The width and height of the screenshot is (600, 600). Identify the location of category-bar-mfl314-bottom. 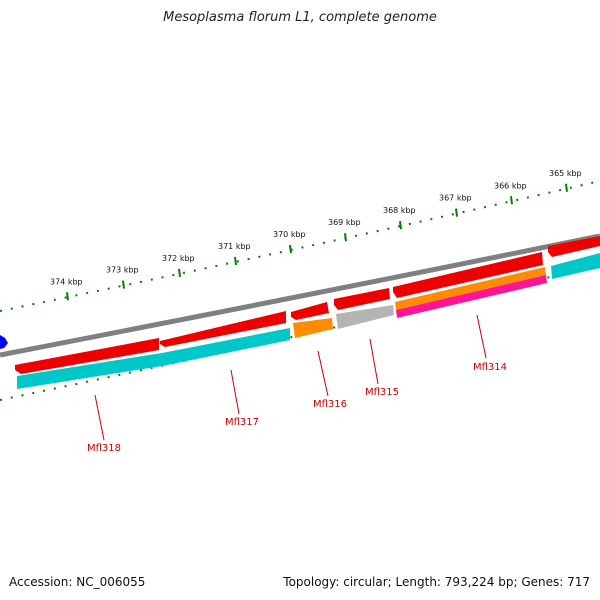
(471, 296).